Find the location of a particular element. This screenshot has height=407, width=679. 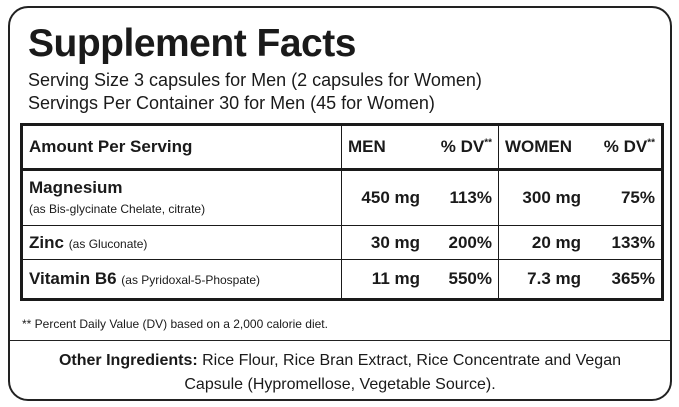

women-amount: 300 mg is located at coordinates (542, 197).